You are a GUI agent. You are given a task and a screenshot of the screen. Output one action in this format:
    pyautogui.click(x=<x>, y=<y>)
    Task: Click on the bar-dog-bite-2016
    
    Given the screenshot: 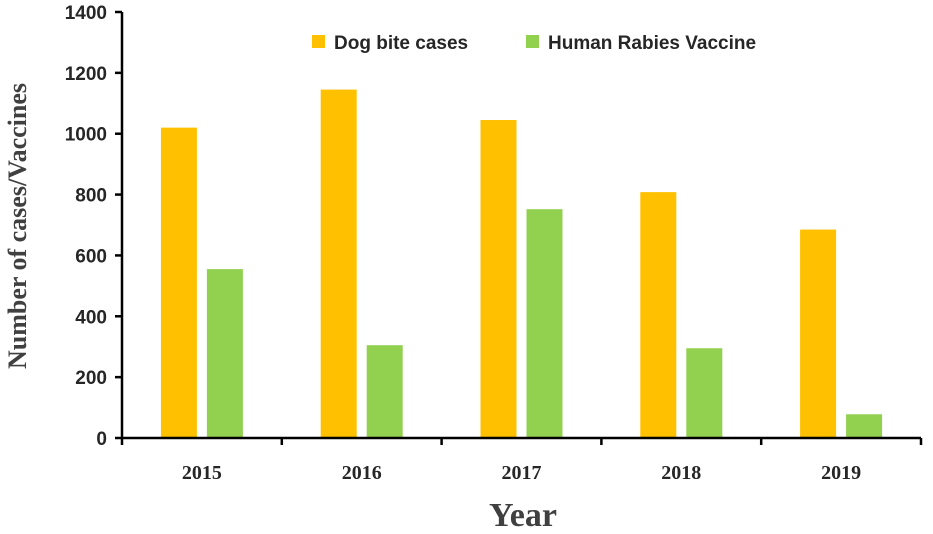 What is the action you would take?
    pyautogui.click(x=338, y=263)
    